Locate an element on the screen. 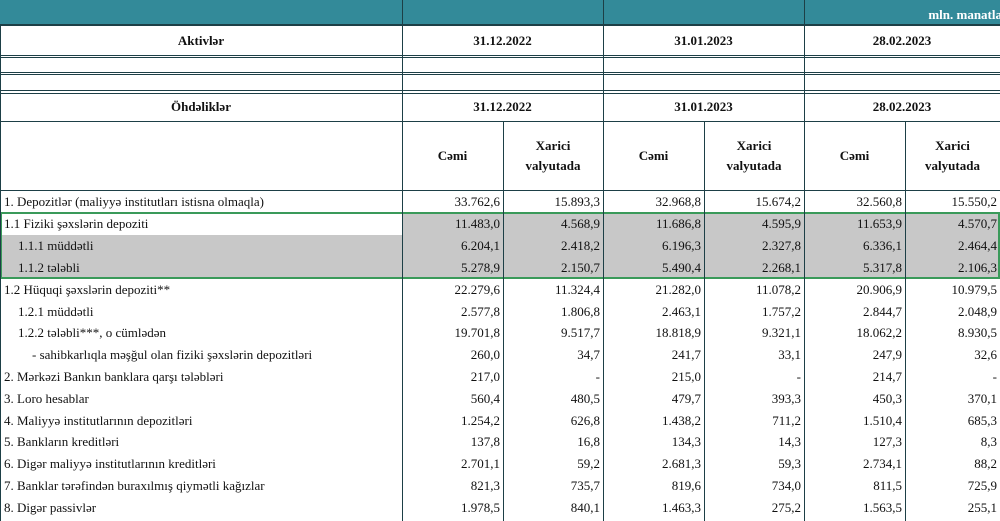 The height and width of the screenshot is (521, 1000). cell-value: 11.078,2 is located at coordinates (778, 289).